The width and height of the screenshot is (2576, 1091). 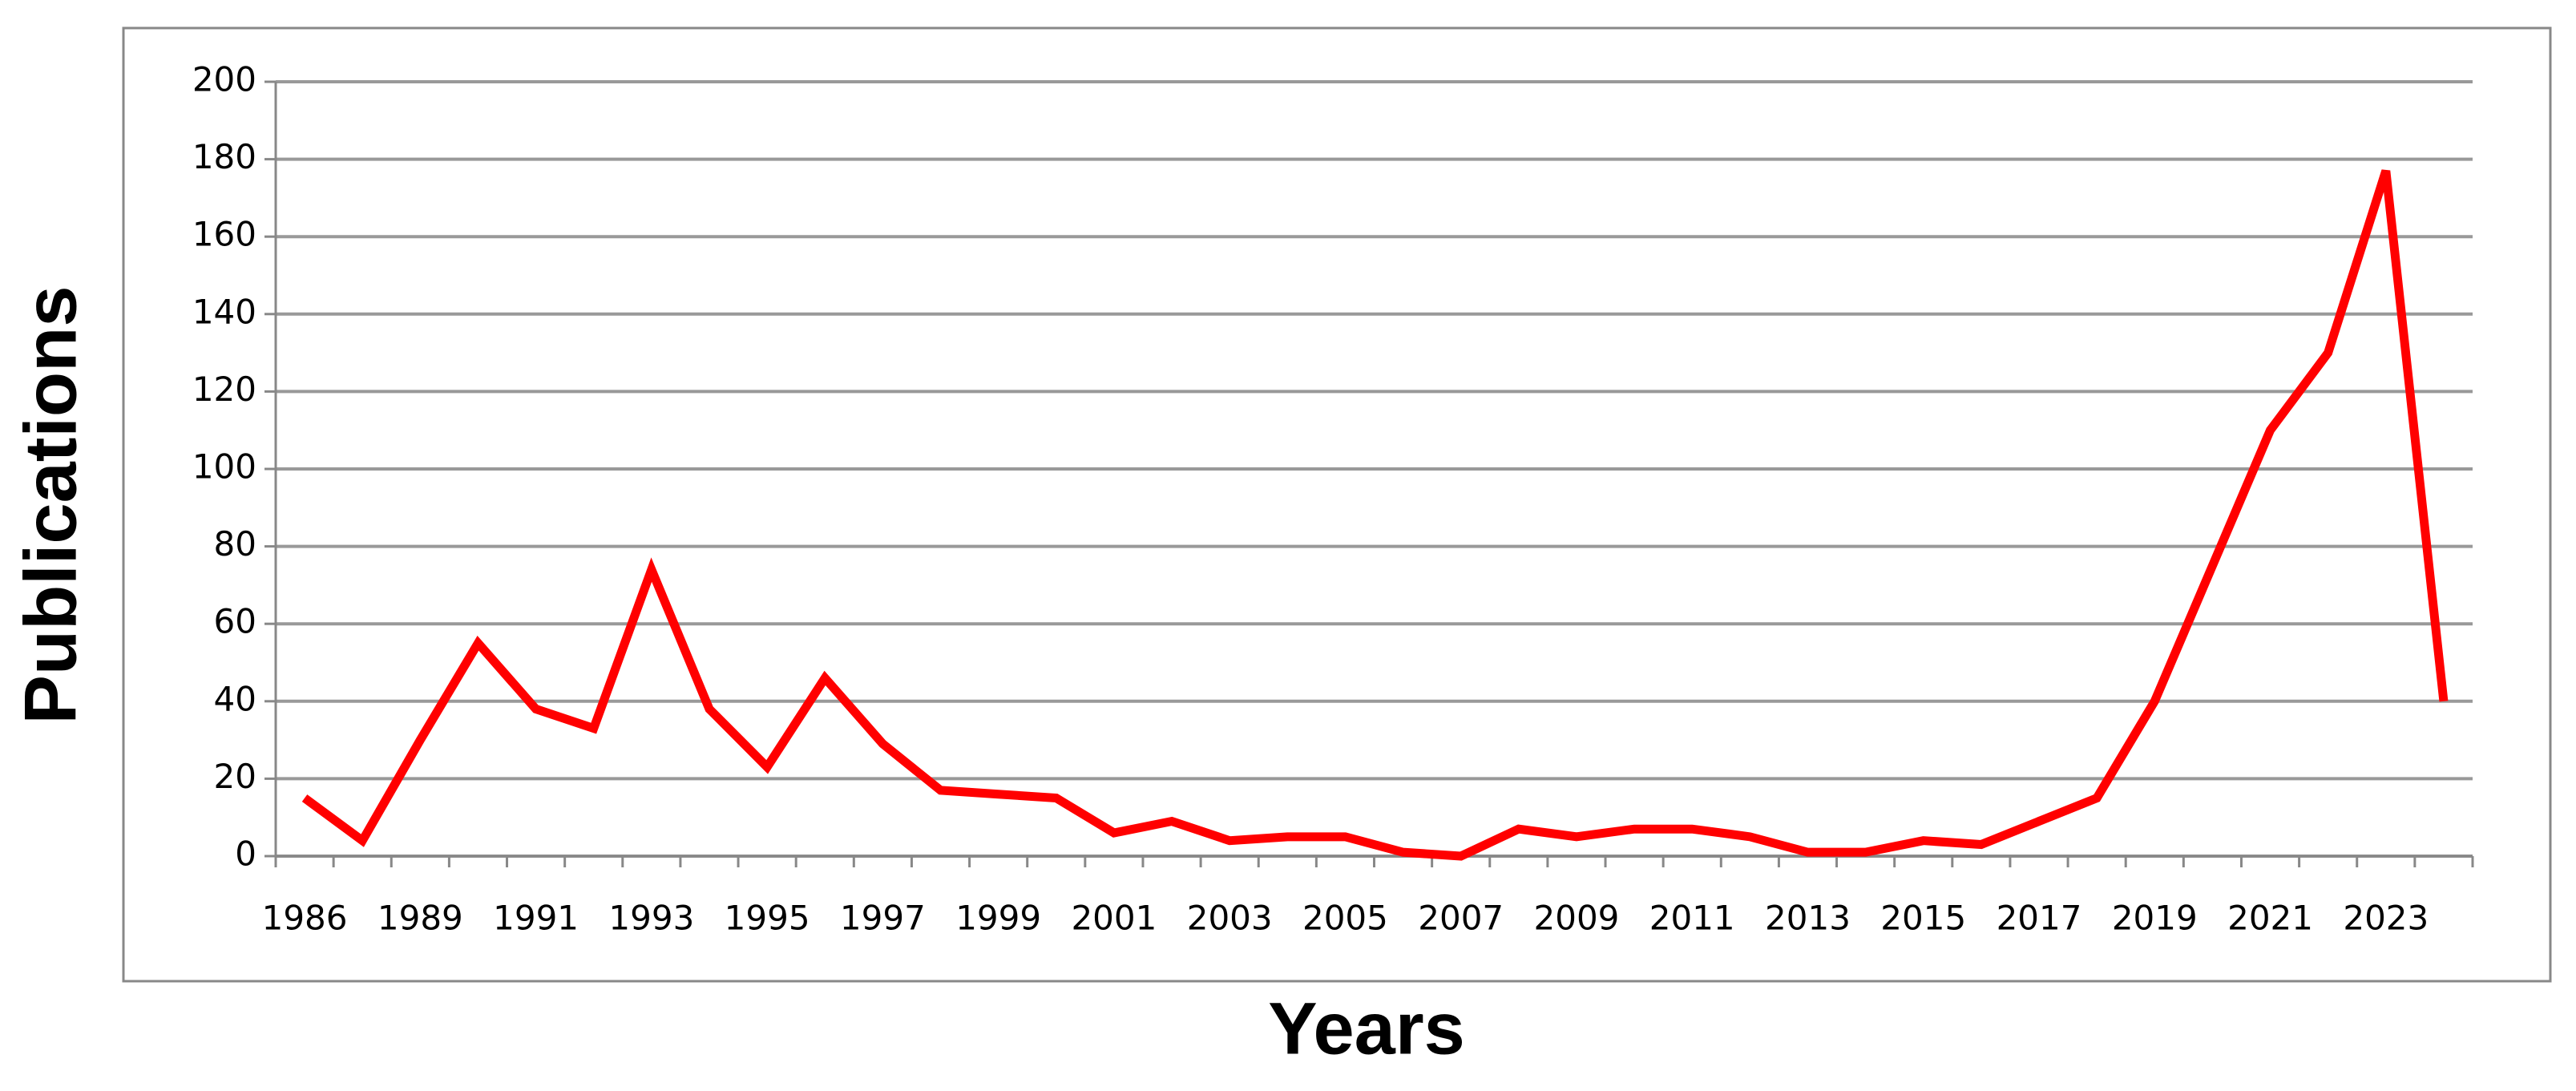 I want to click on x-tick-label: 1986, so click(x=305, y=918).